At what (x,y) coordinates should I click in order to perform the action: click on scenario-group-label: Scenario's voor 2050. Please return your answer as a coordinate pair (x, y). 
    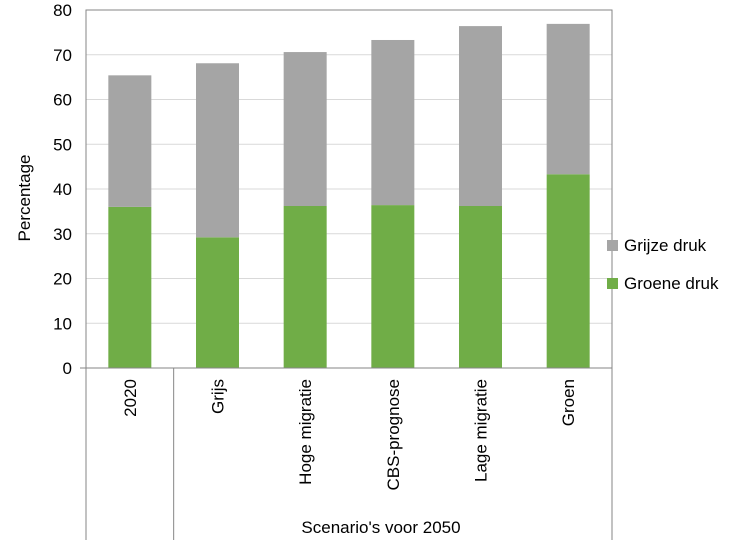
    Looking at the image, I should click on (380, 527).